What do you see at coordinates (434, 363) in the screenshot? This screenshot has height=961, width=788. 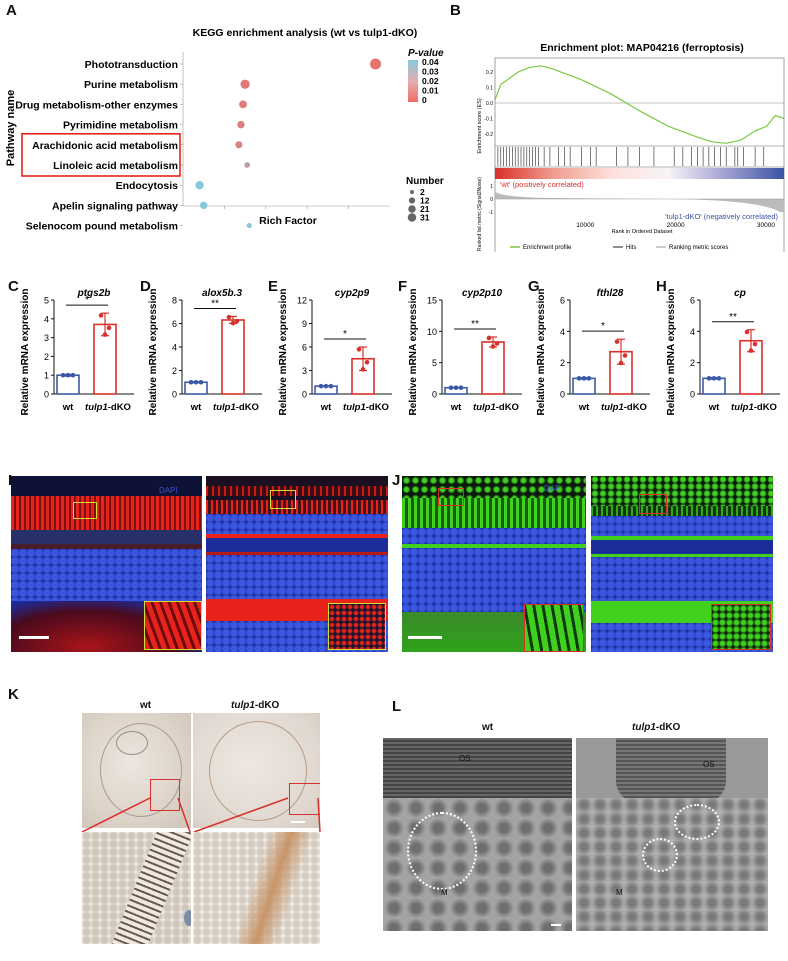 I see `bar-y-tick-label: 5` at bounding box center [434, 363].